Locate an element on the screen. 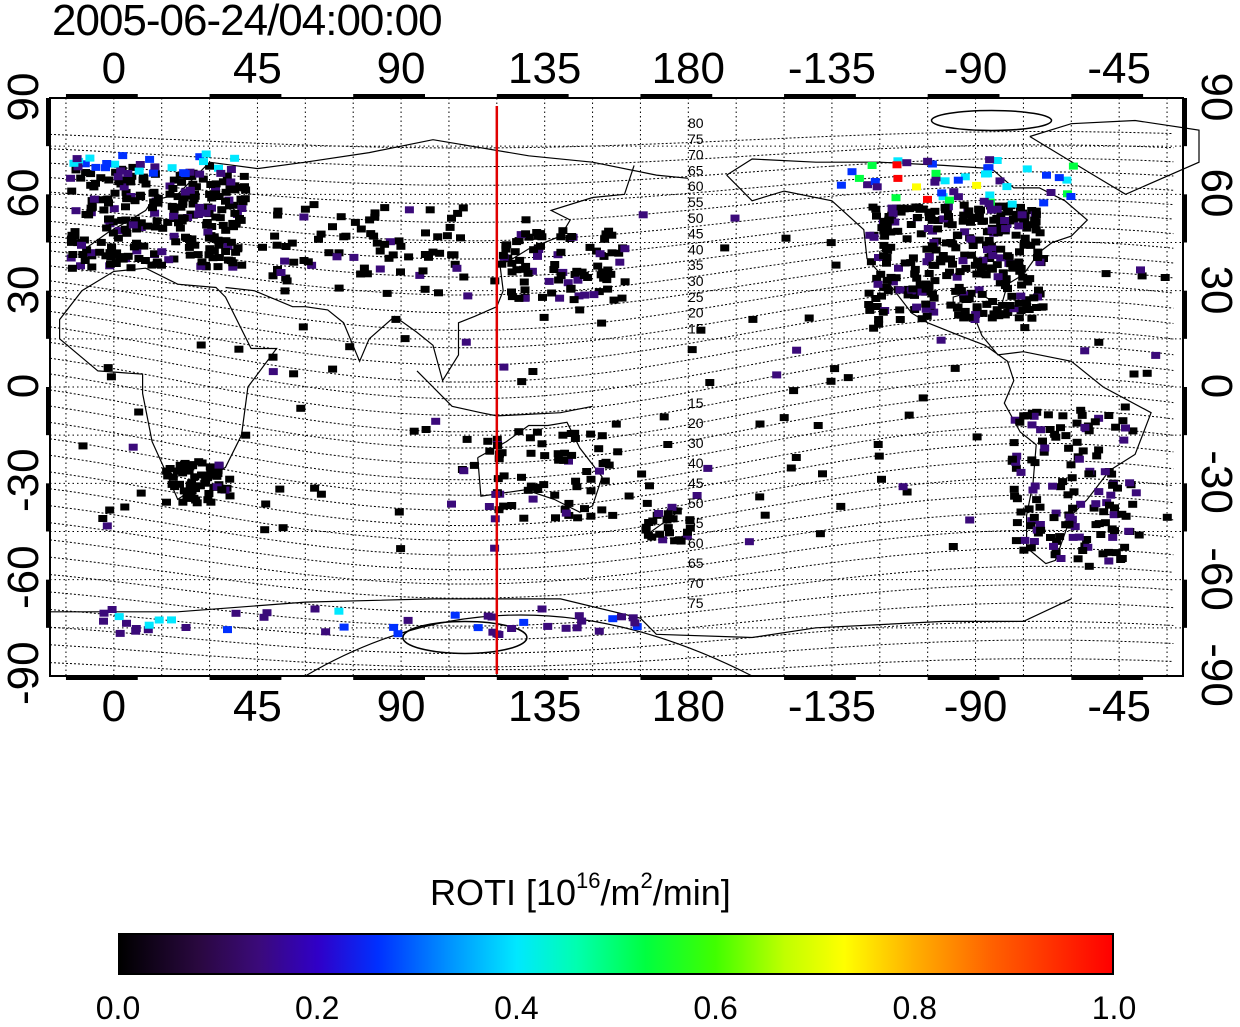 Image resolution: width=1240 pixels, height=1027 pixels. right-lat-tick-label: -60 is located at coordinates (1216, 578).